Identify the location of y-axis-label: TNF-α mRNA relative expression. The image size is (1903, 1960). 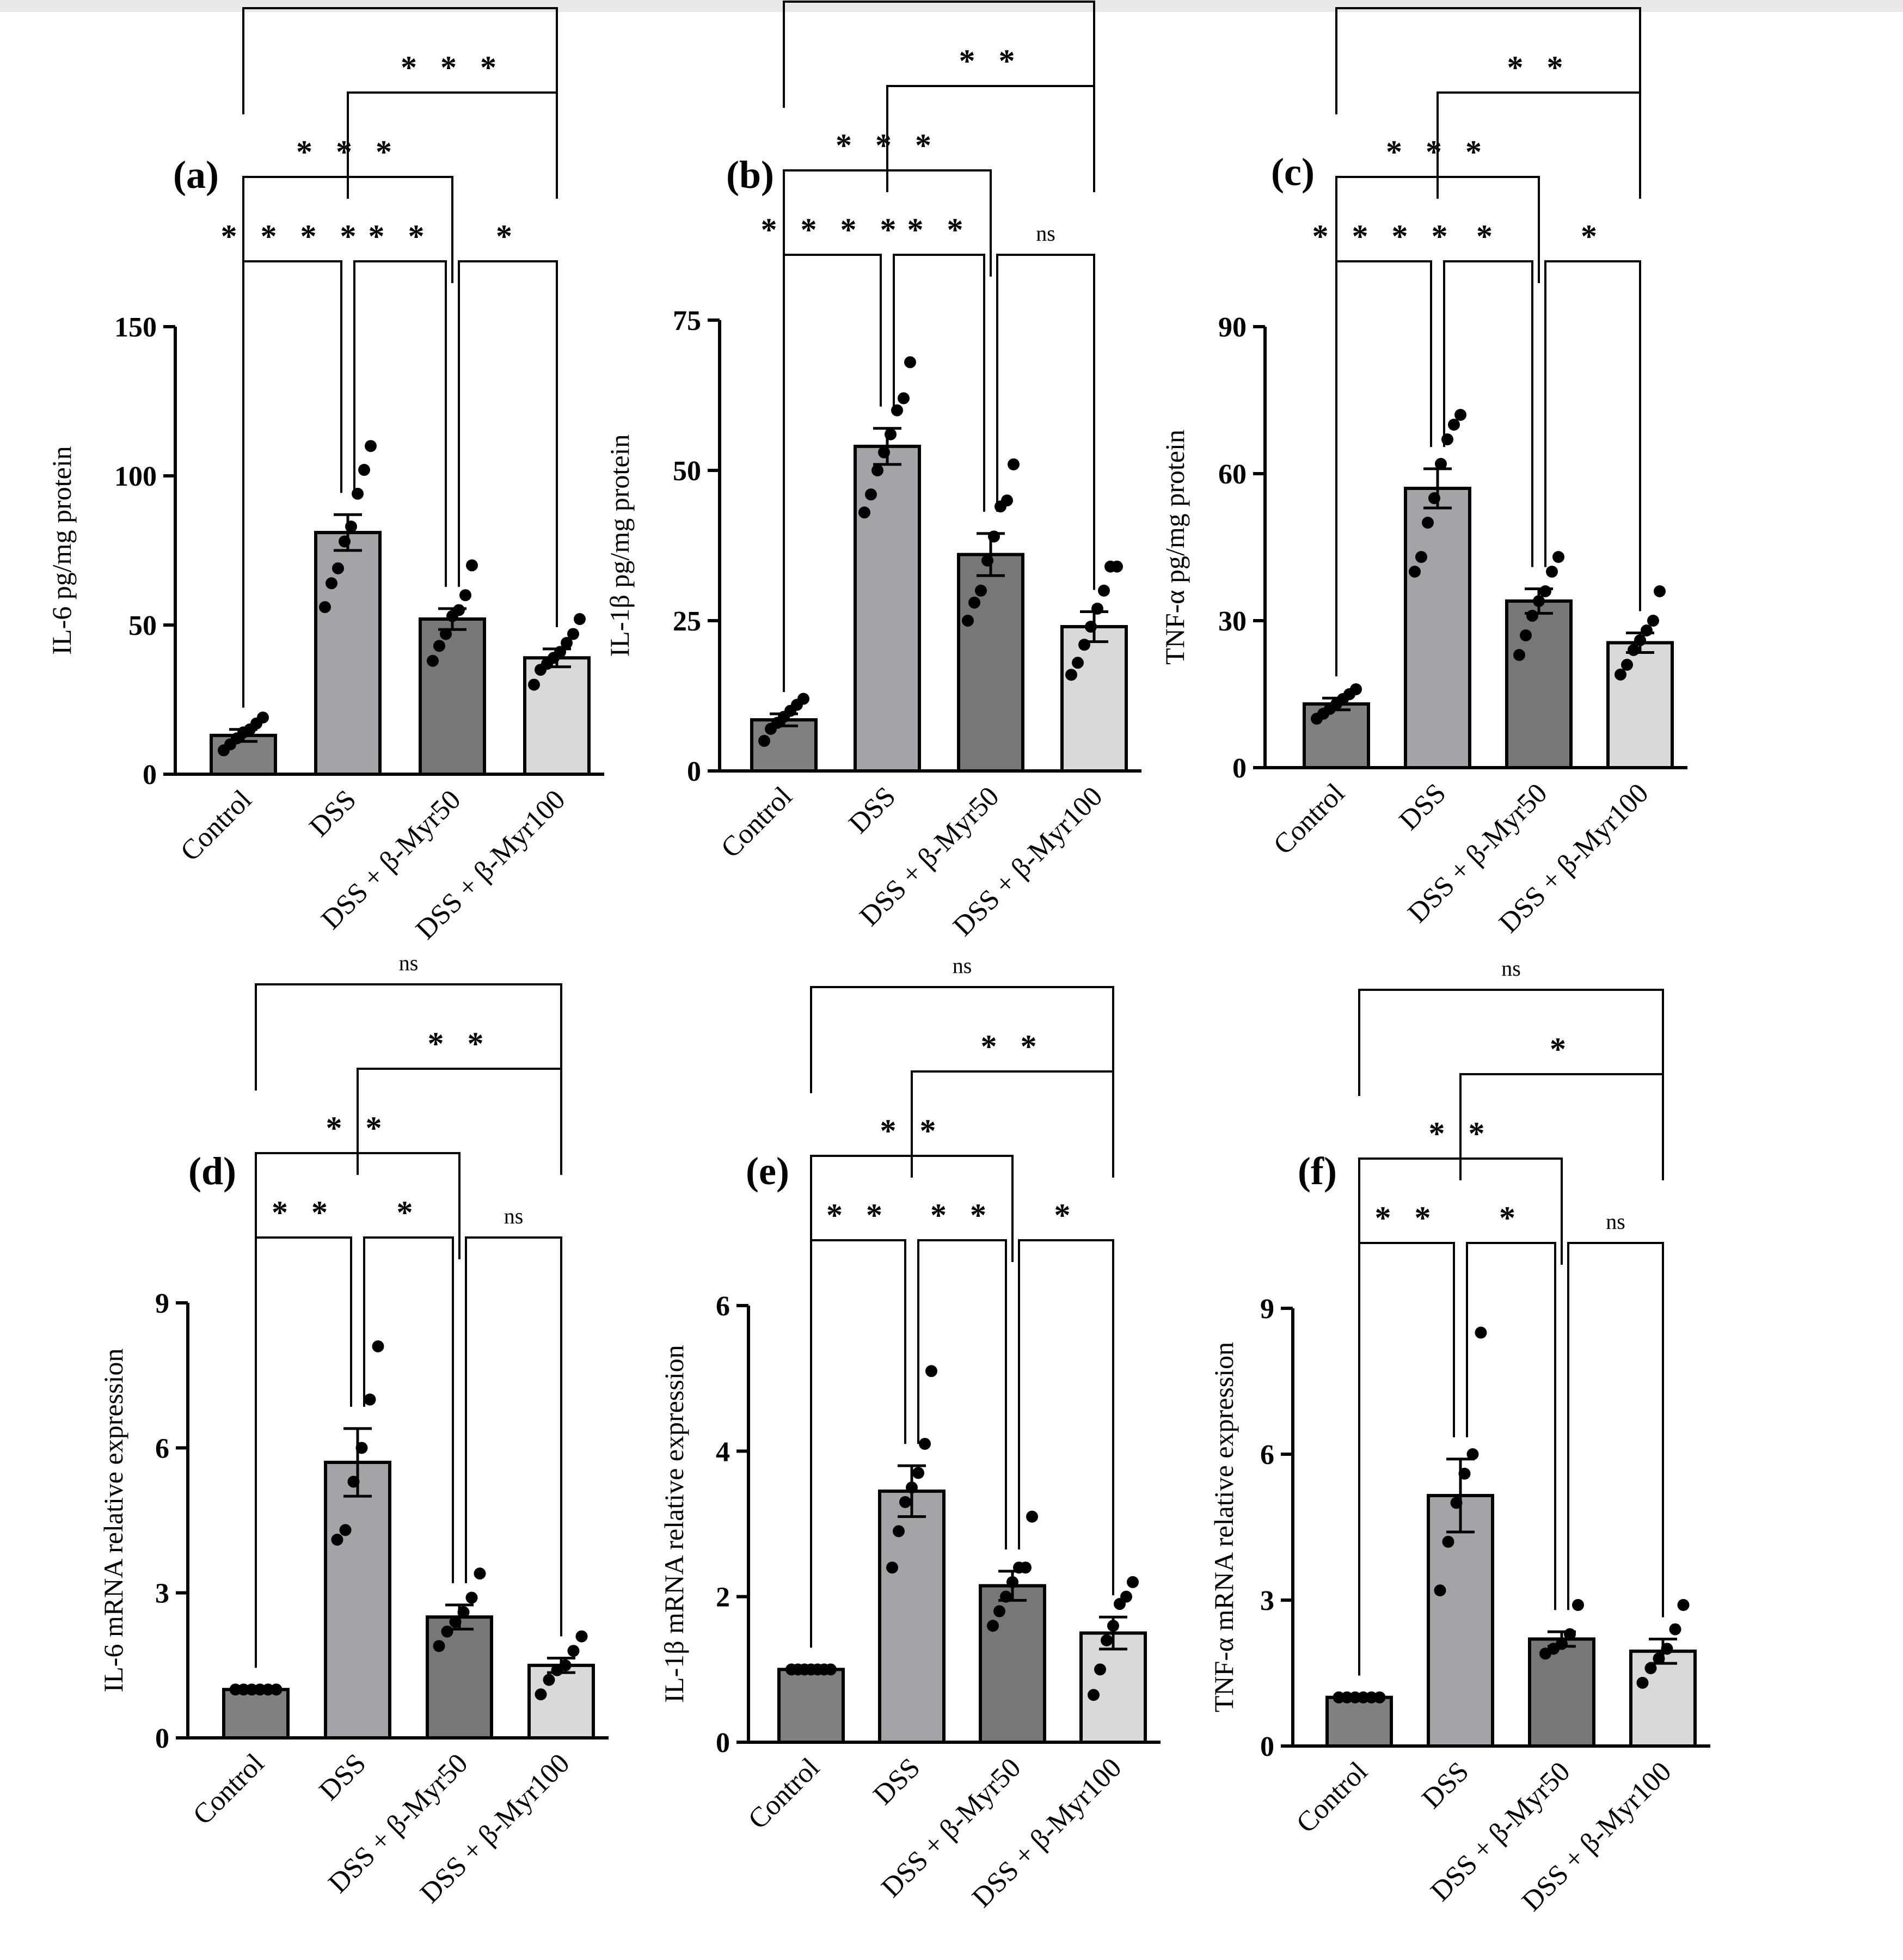
(1223, 1527).